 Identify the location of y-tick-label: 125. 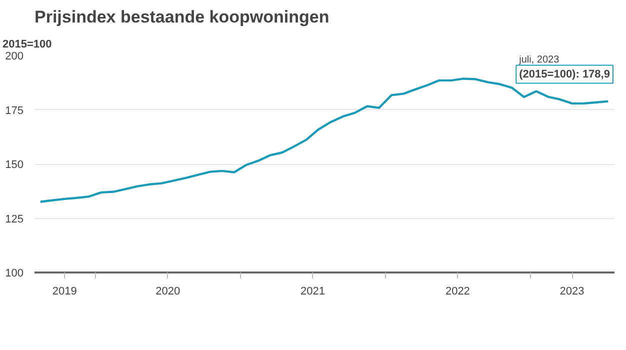
(14, 219).